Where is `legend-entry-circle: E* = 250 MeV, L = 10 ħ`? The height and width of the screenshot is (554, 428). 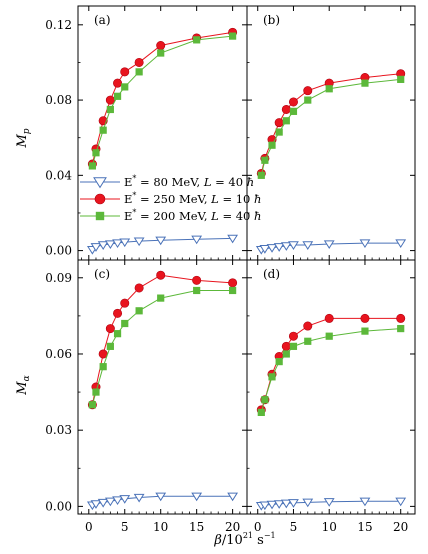 legend-entry-circle: E* = 250 MeV, L = 10 ħ is located at coordinates (170, 198).